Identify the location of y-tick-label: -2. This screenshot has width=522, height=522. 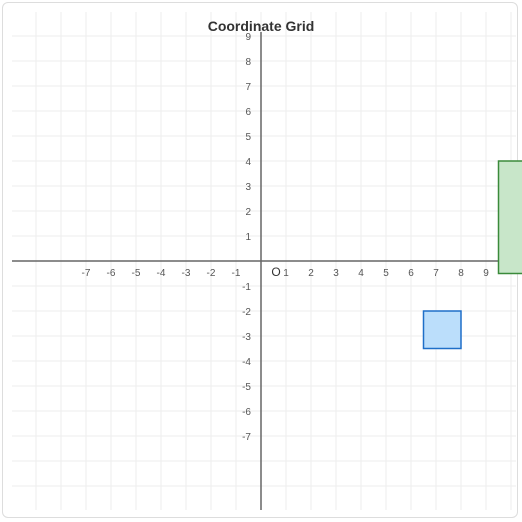
(246, 312).